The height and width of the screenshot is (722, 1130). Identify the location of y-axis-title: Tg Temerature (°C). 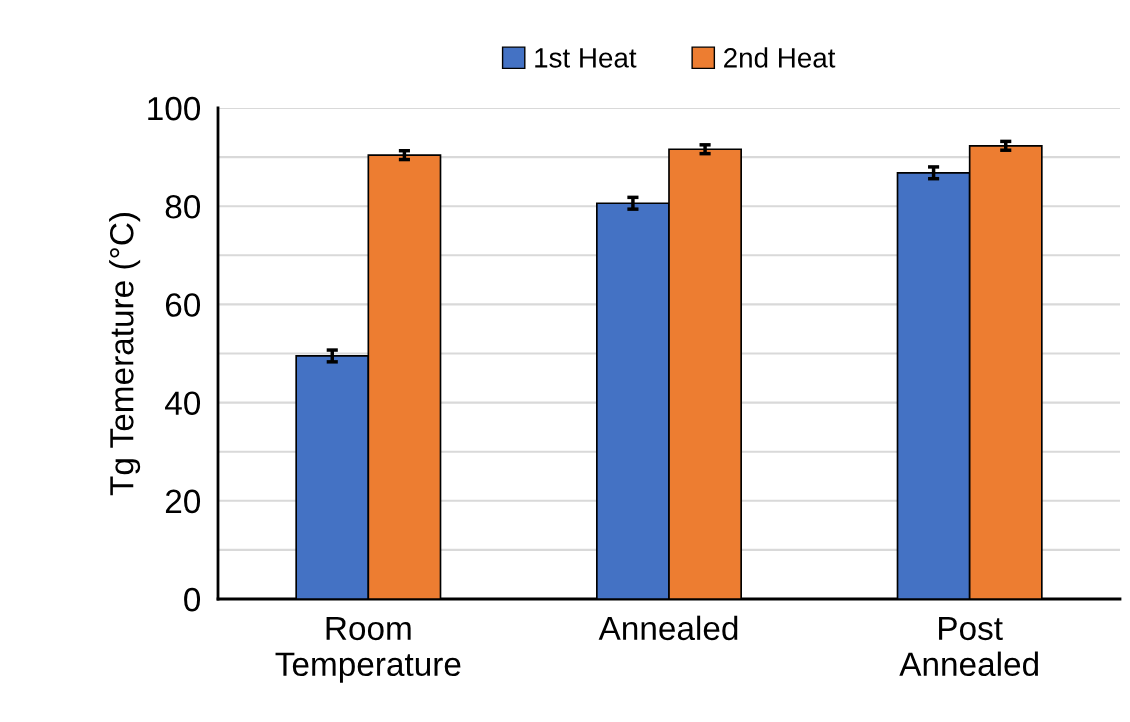
(125, 354).